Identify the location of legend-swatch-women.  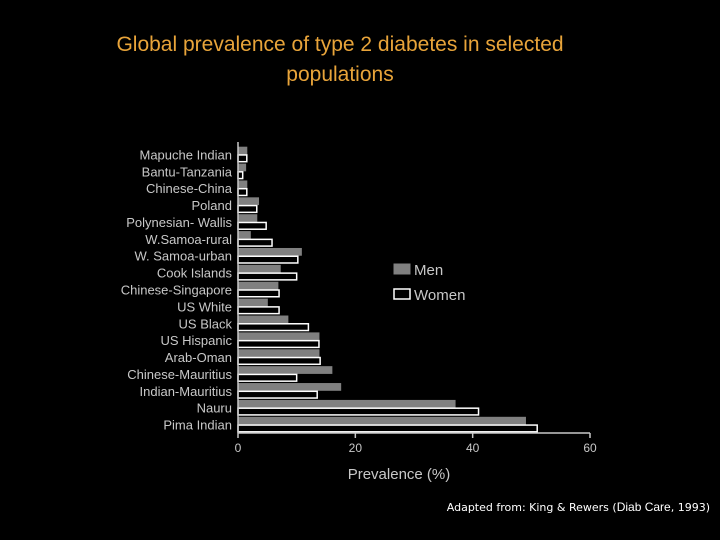
(402, 294).